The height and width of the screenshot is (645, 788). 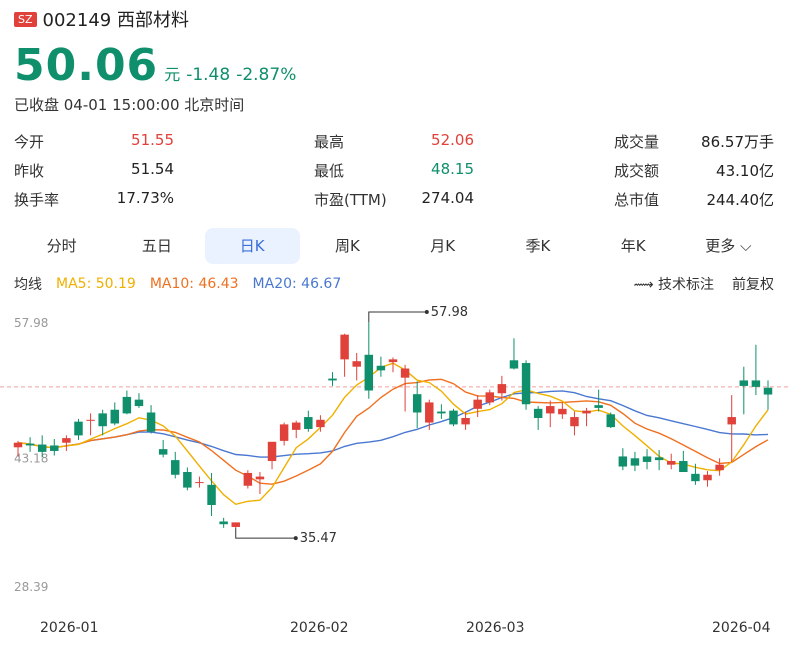 I want to click on x-label-apr: 2026-04, so click(x=741, y=628).